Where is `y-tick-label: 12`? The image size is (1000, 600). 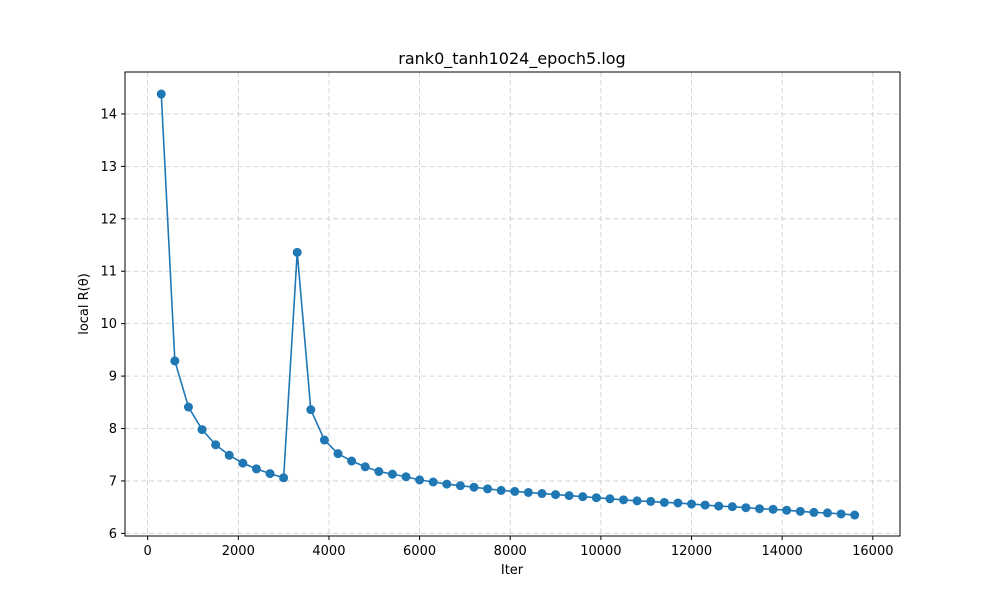
y-tick-label: 12 is located at coordinates (108, 219).